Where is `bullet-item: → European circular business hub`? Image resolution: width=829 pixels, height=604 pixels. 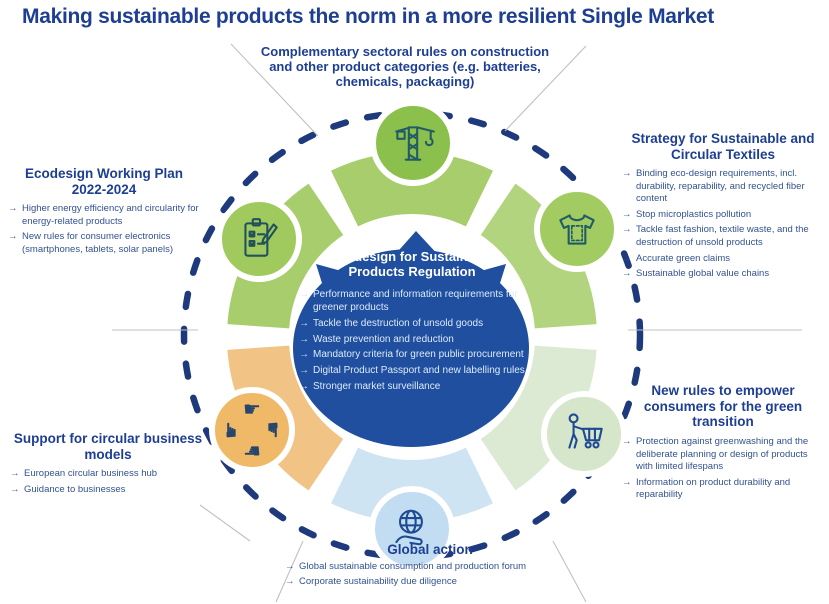
bullet-item: → European circular business hub is located at coordinates (108, 474).